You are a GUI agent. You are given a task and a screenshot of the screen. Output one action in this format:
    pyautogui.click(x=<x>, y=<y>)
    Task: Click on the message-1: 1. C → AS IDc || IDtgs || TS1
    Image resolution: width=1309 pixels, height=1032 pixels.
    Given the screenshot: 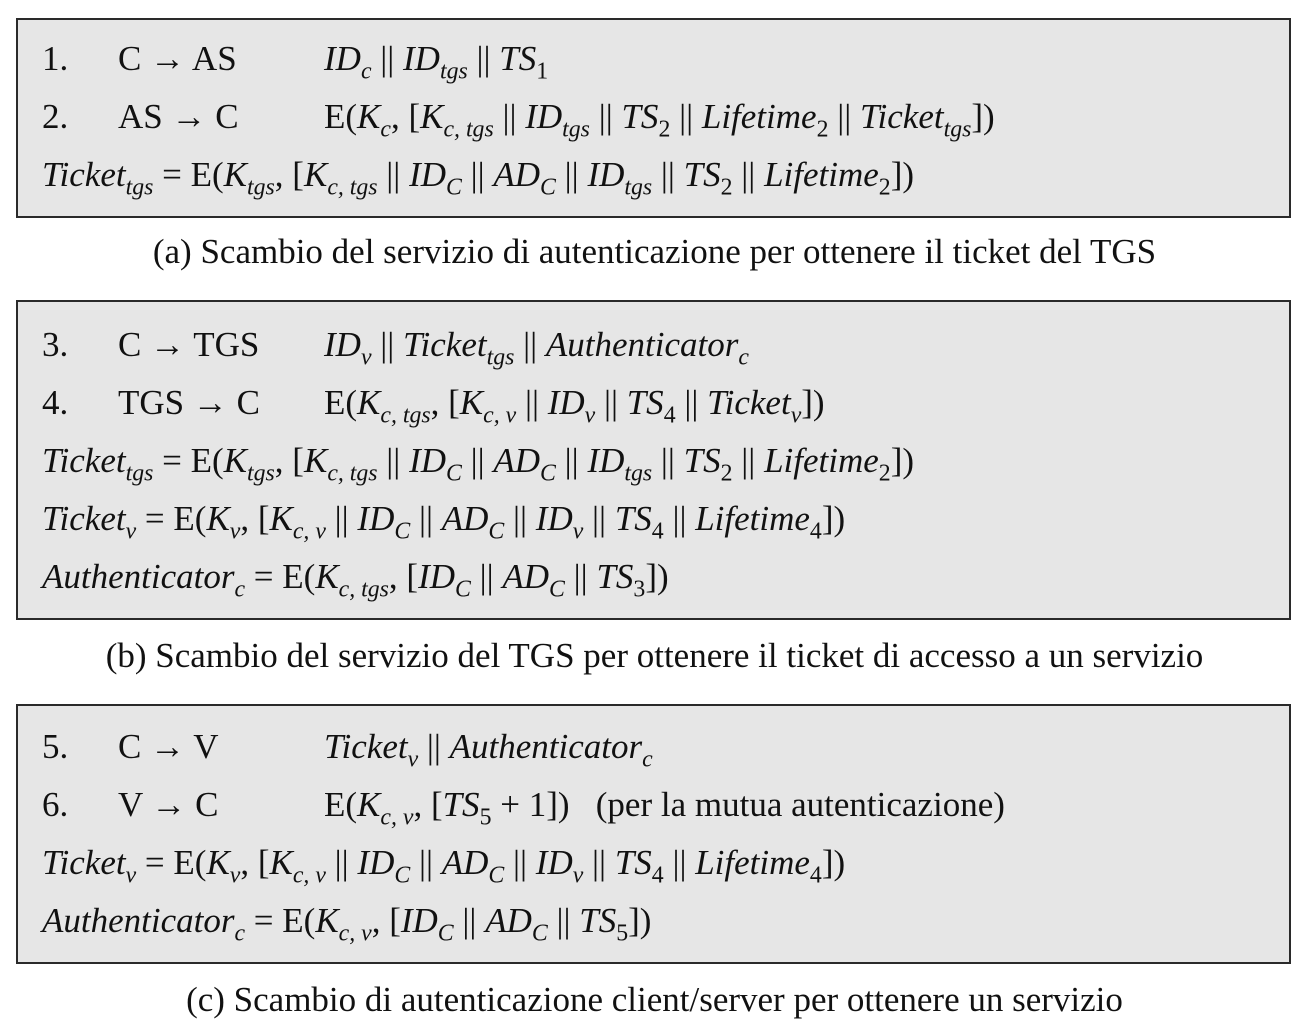 What is the action you would take?
    pyautogui.click(x=653, y=60)
    